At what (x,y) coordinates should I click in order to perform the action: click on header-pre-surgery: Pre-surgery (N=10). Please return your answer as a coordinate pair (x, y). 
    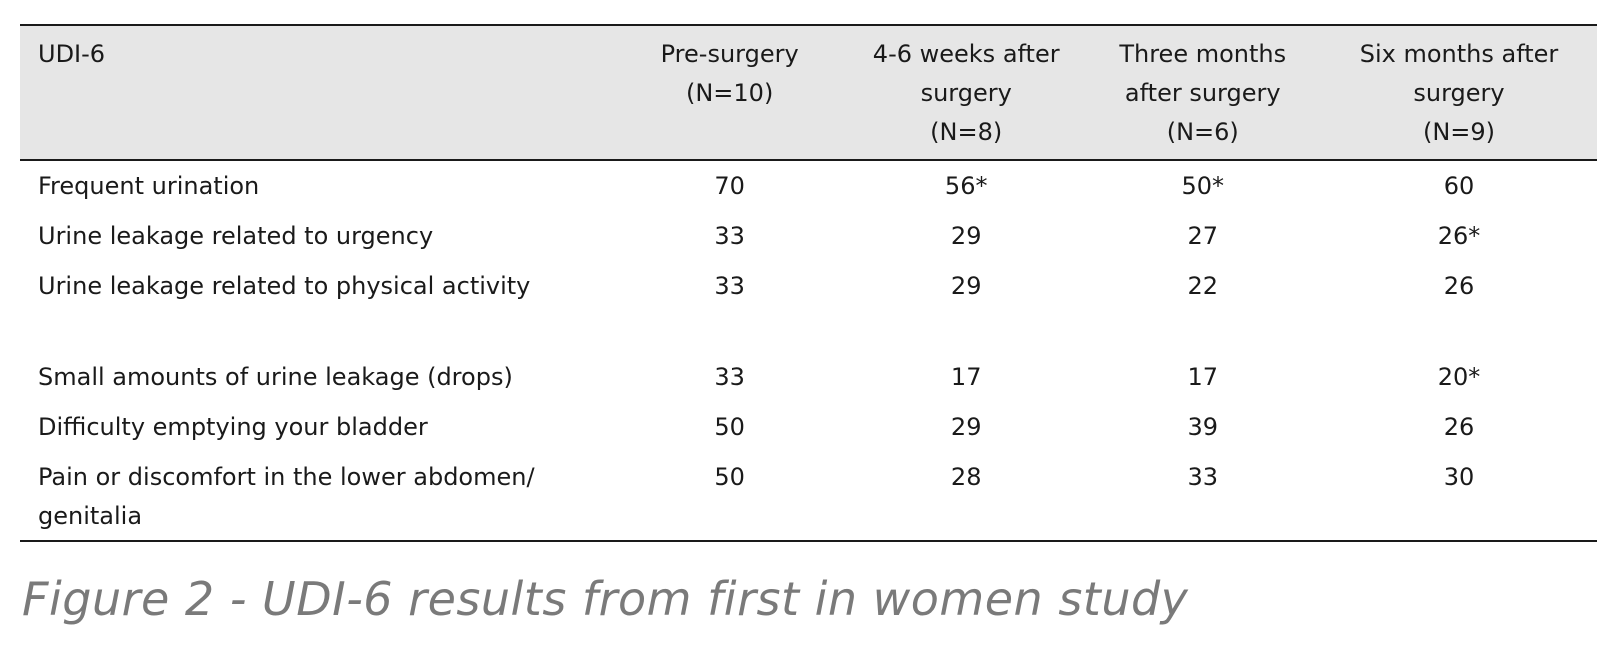
    Looking at the image, I should click on (729, 92).